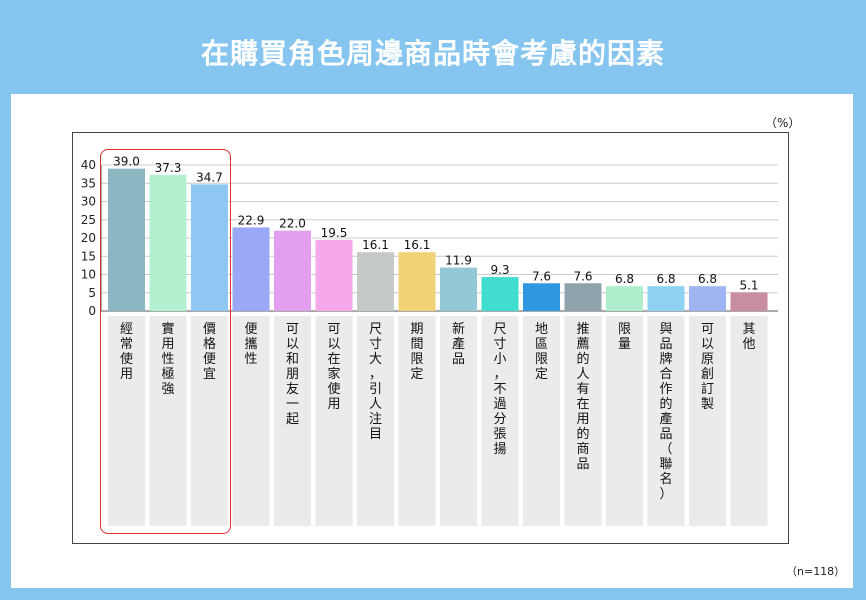  Describe the element at coordinates (88, 238) in the screenshot. I see `y-tick-label: 20` at that location.